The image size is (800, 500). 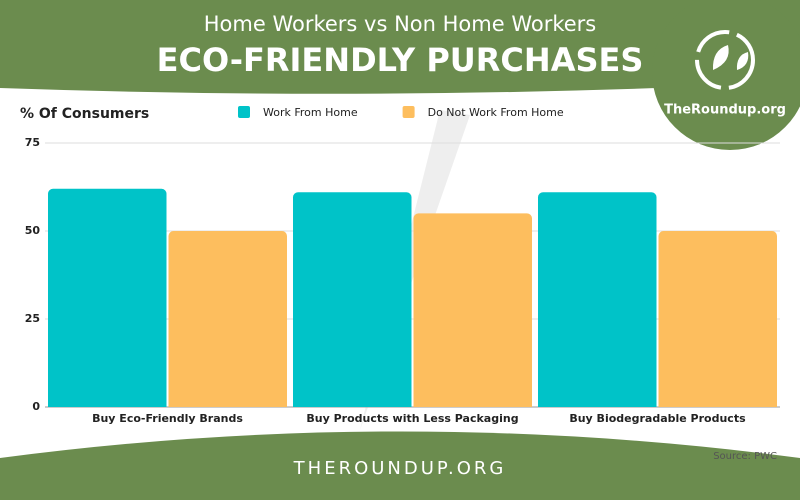 I want to click on legend-label: Work From Home, so click(x=310, y=112).